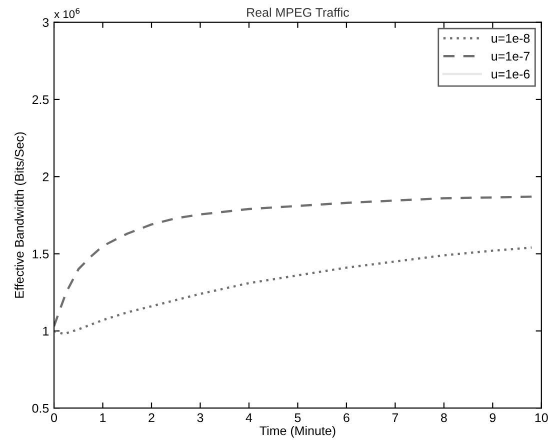  What do you see at coordinates (347, 417) in the screenshot?
I see `x-tick-label: 6` at bounding box center [347, 417].